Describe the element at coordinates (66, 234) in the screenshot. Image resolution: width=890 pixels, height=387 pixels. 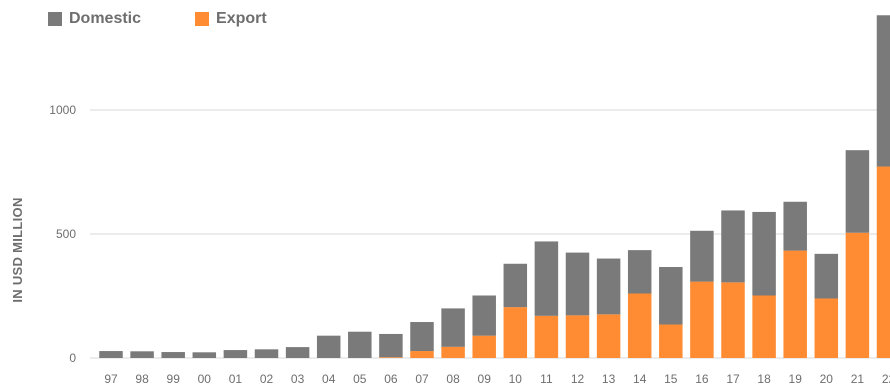
I see `y-tick-label: 500` at that location.